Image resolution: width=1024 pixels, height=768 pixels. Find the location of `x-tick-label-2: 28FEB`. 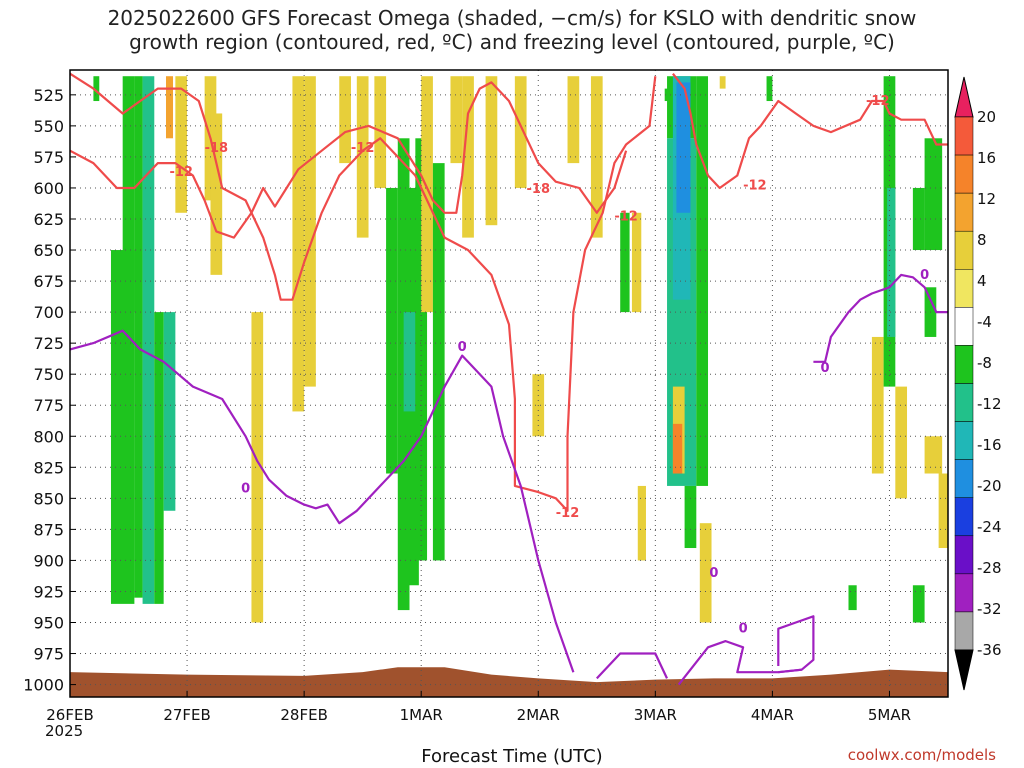

x-tick-label-2: 28FEB is located at coordinates (303, 715).